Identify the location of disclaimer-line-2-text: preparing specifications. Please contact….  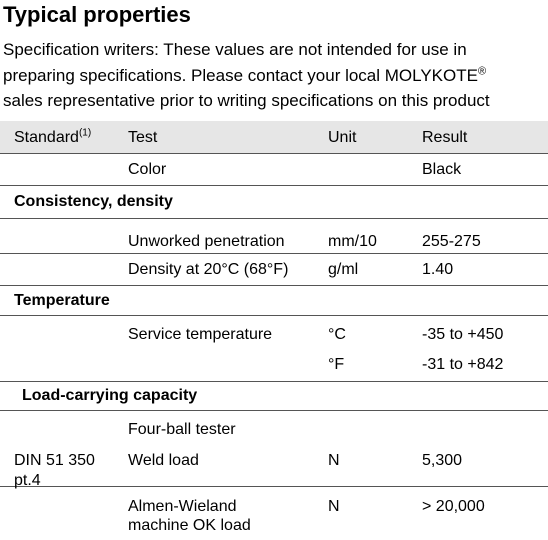
(240, 75).